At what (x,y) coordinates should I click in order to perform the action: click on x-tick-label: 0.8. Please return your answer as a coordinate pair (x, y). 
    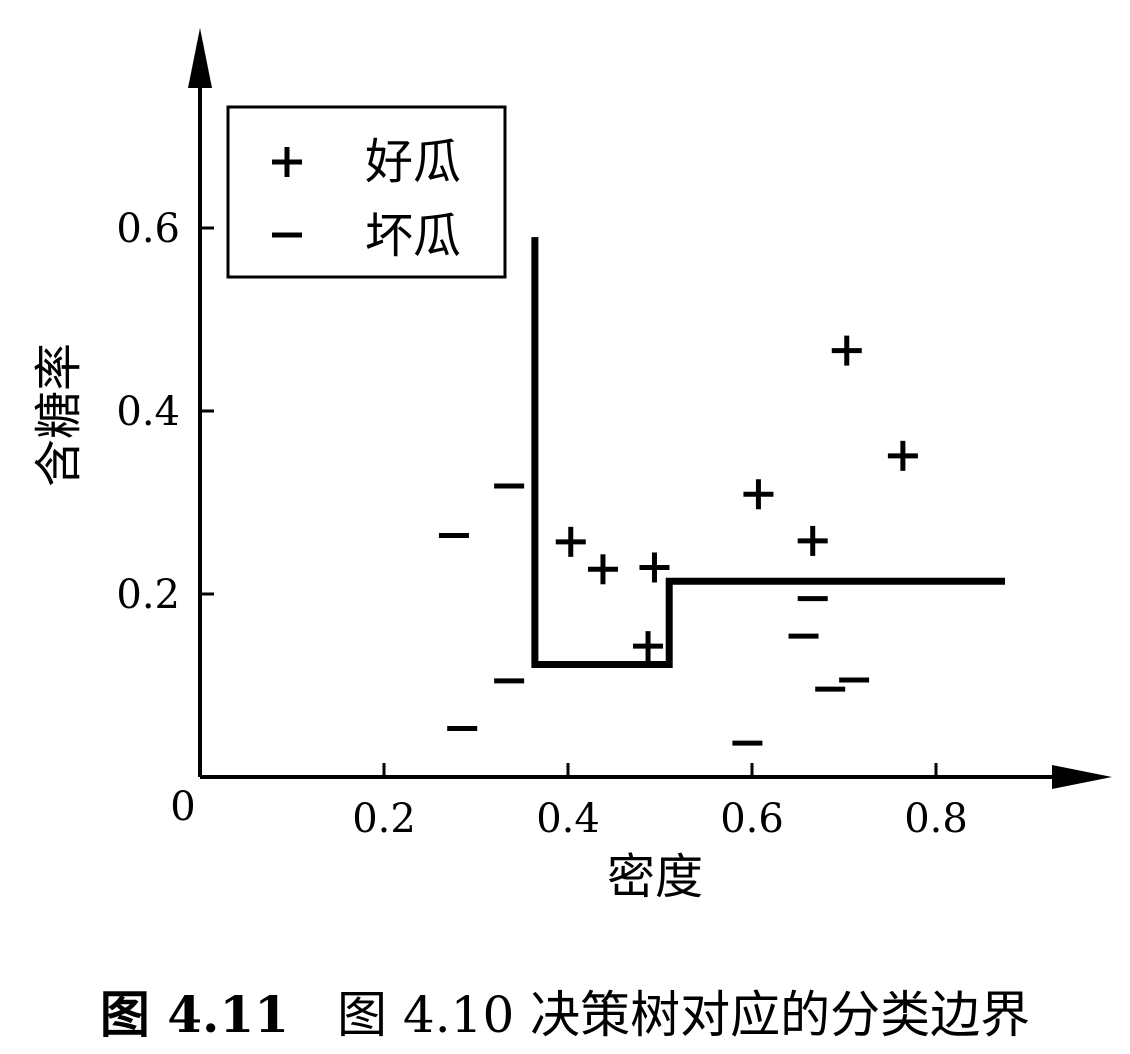
    Looking at the image, I should click on (936, 819).